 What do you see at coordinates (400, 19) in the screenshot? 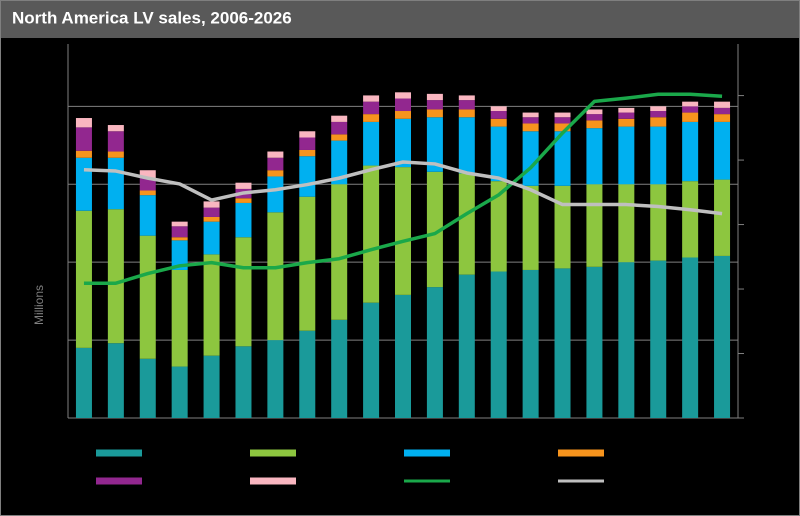
I see `title-bar` at bounding box center [400, 19].